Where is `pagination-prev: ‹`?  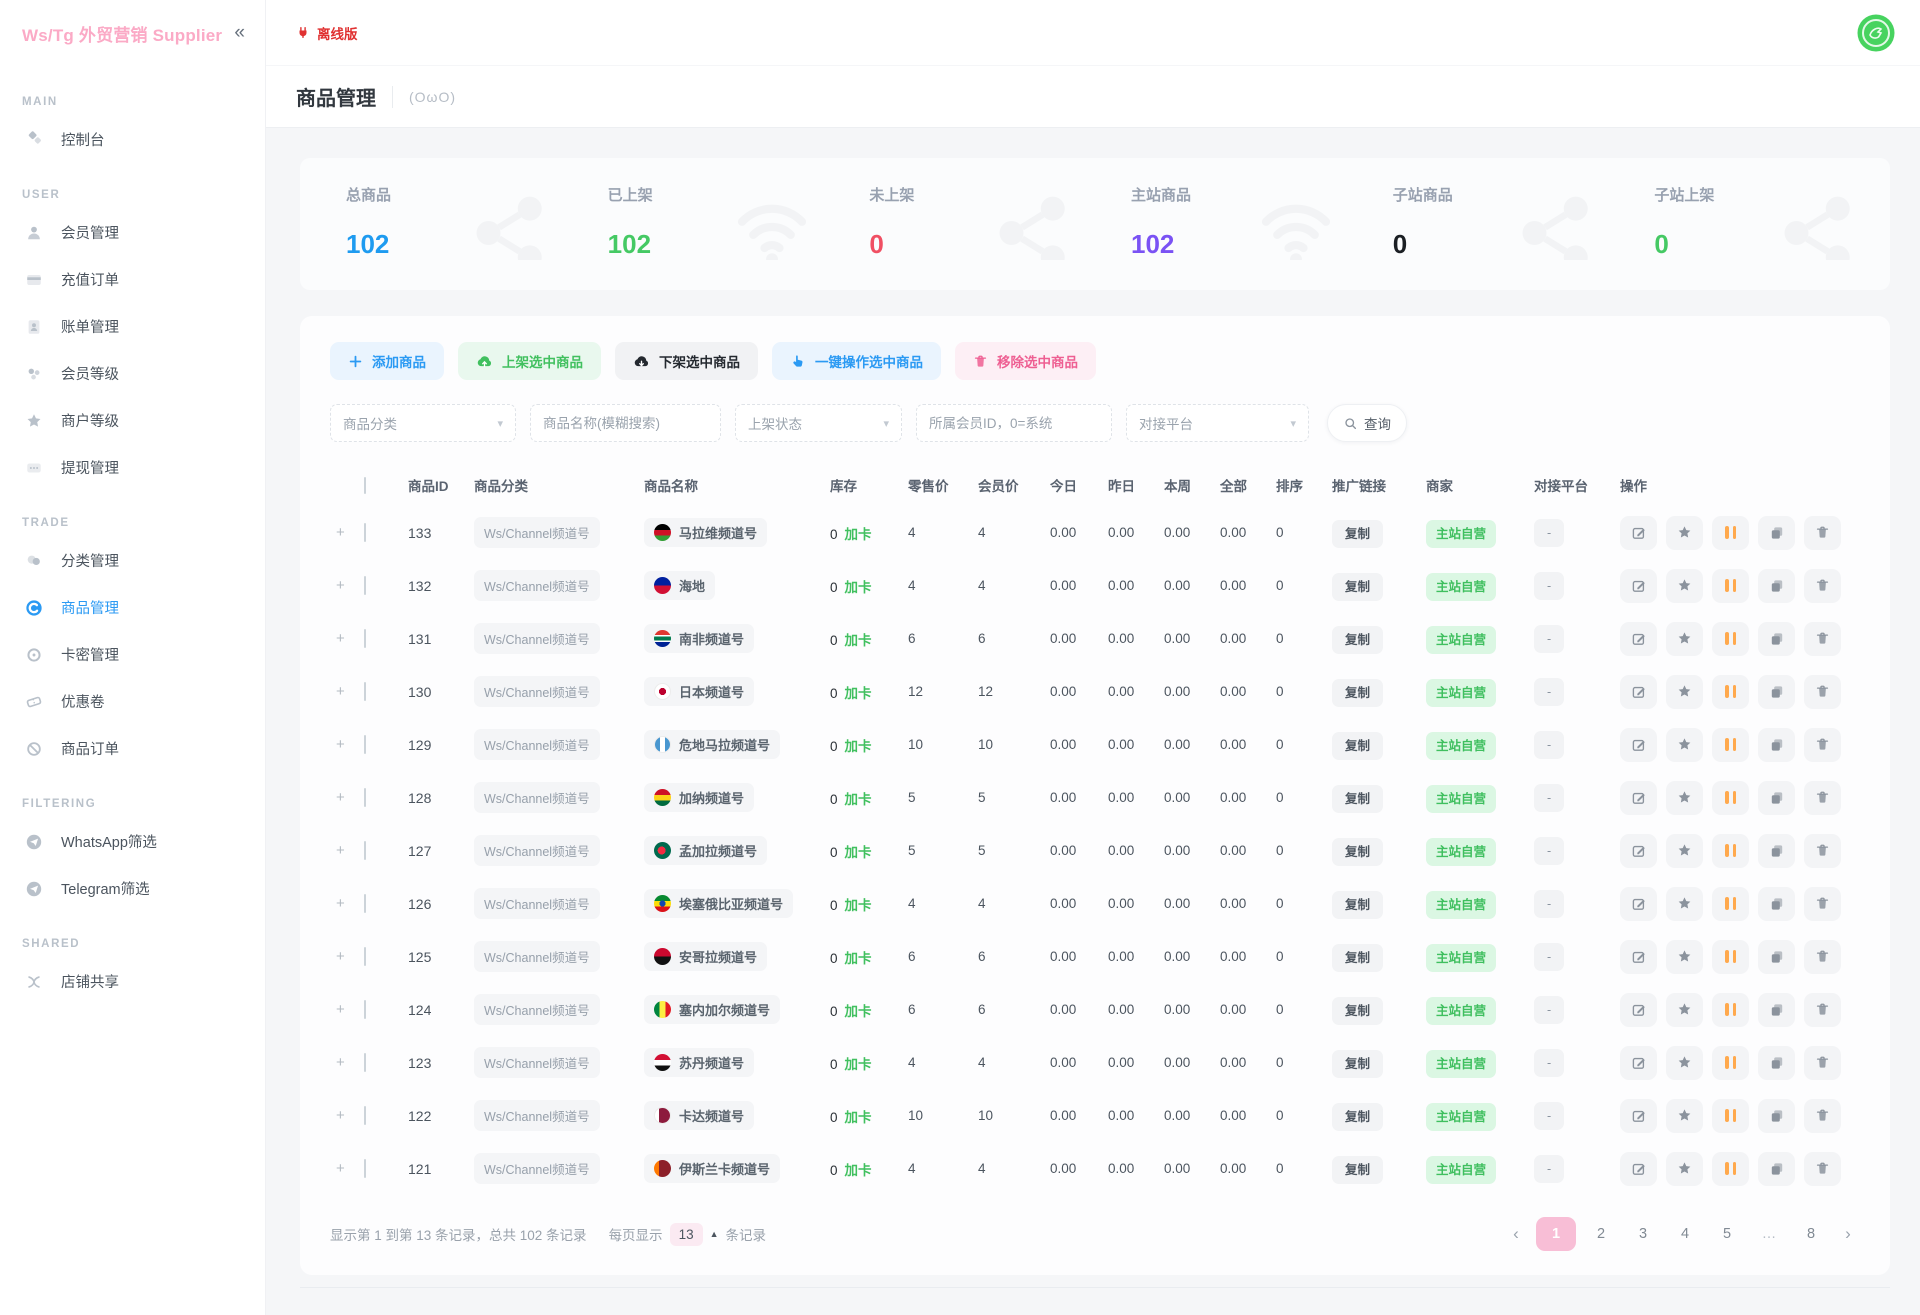 pagination-prev: ‹ is located at coordinates (1516, 1233).